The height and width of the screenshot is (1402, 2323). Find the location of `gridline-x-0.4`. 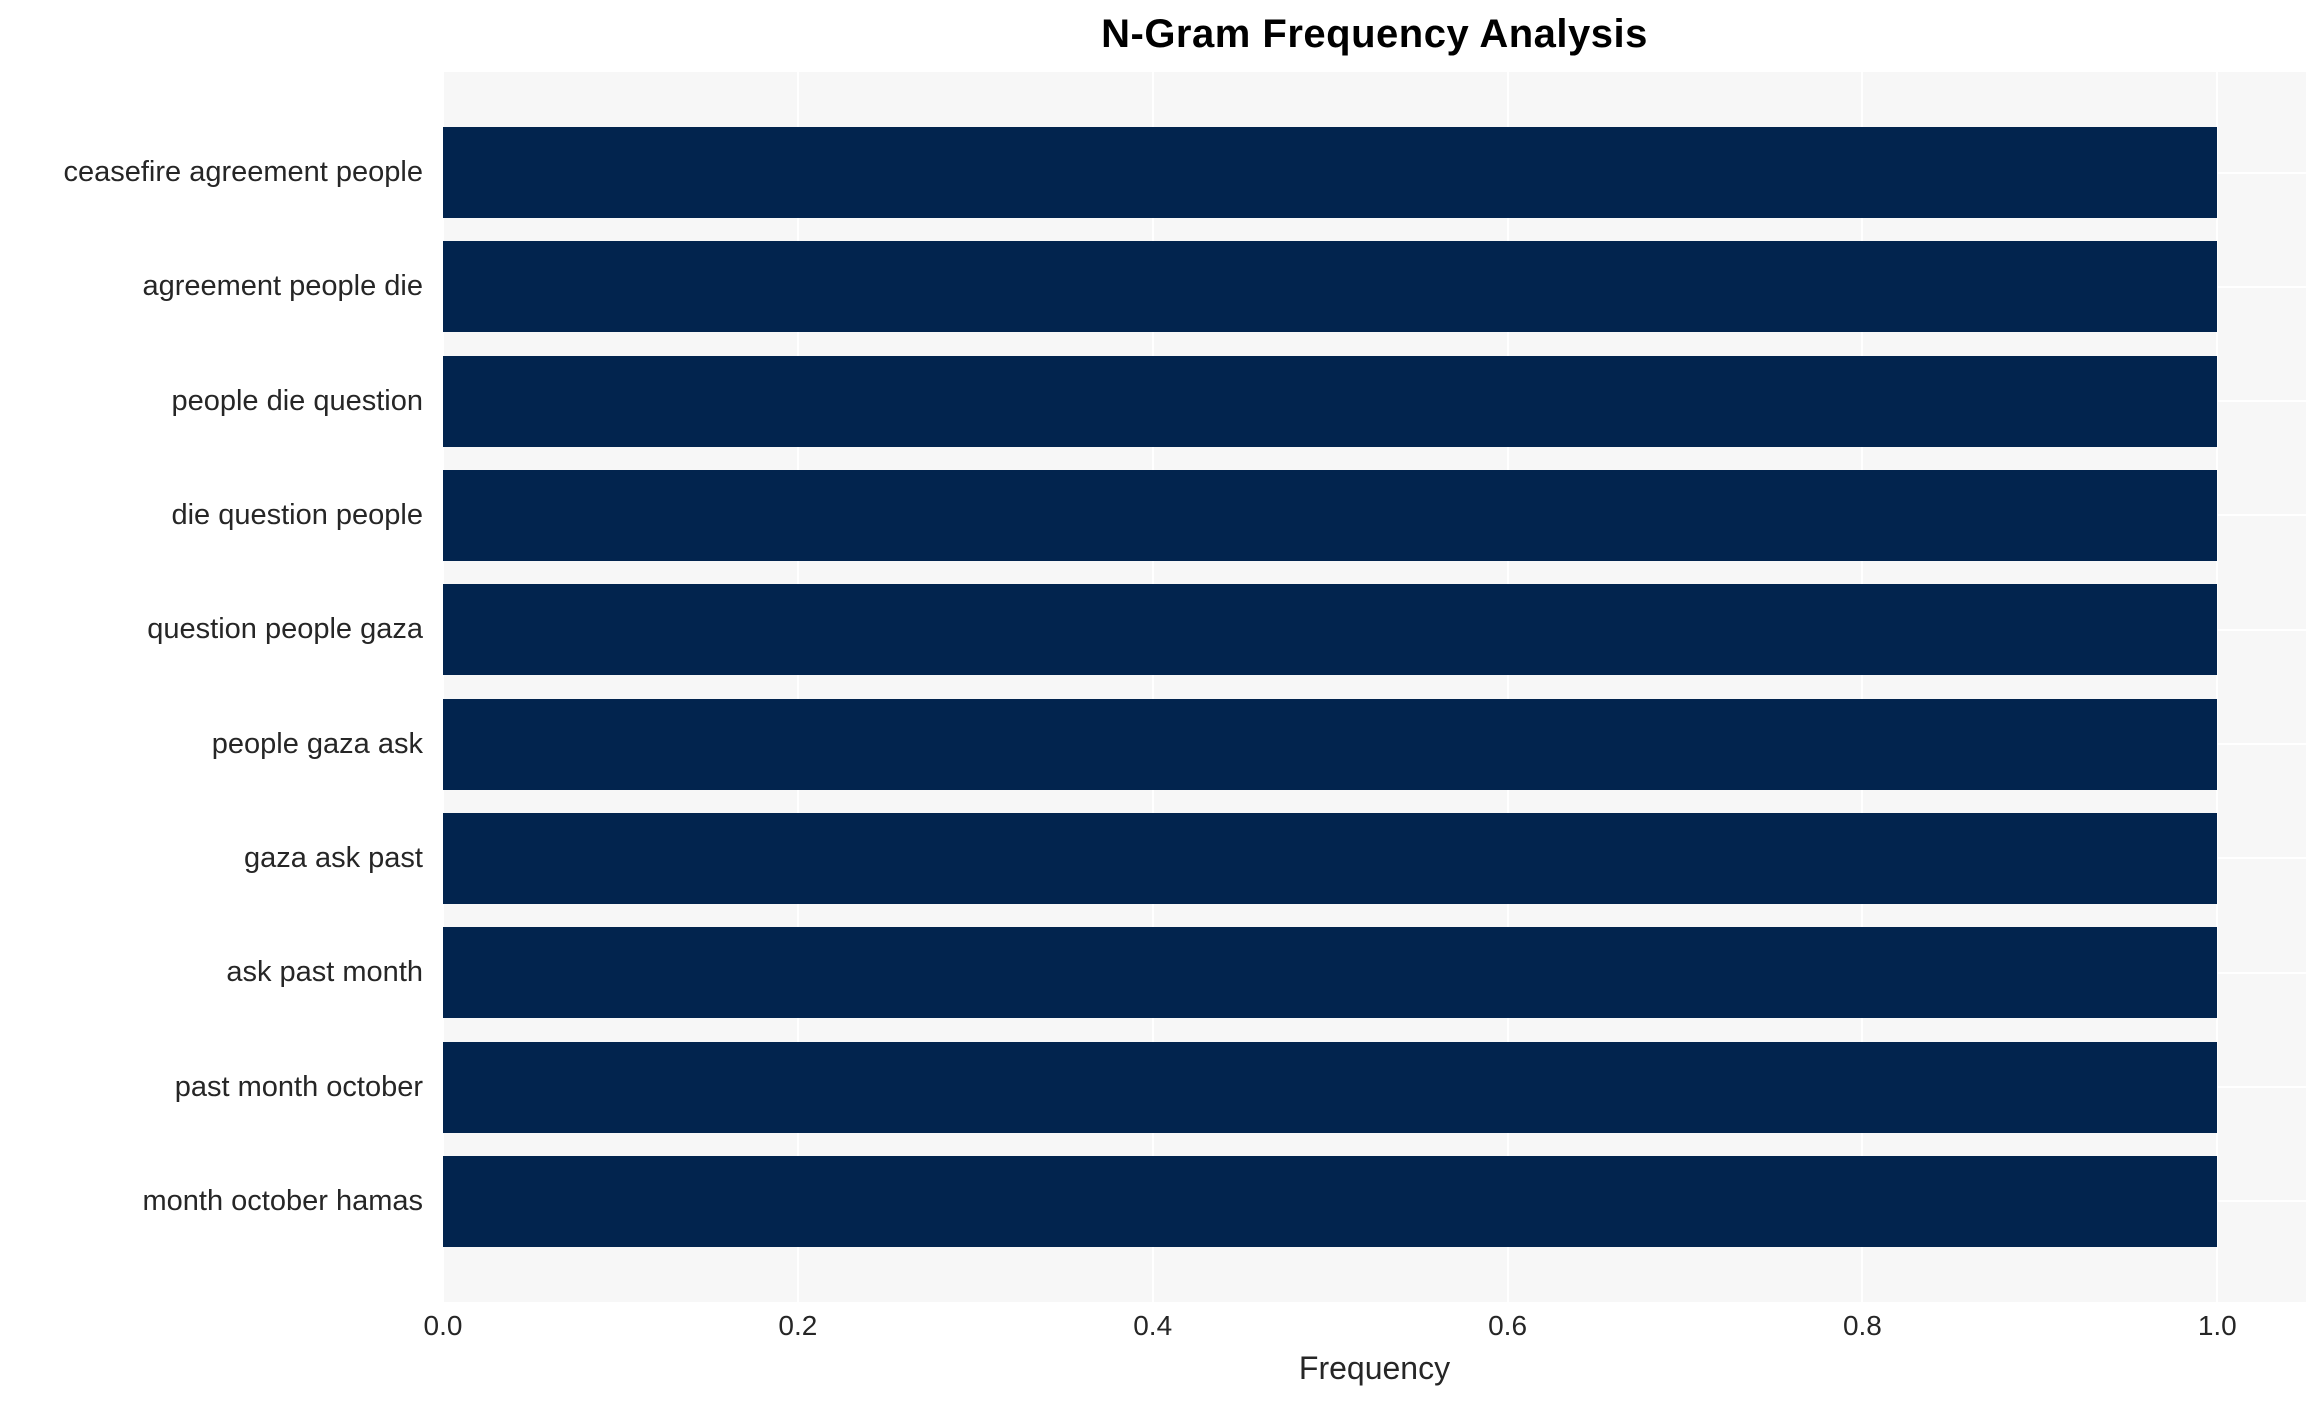

gridline-x-0.4 is located at coordinates (1152, 687).